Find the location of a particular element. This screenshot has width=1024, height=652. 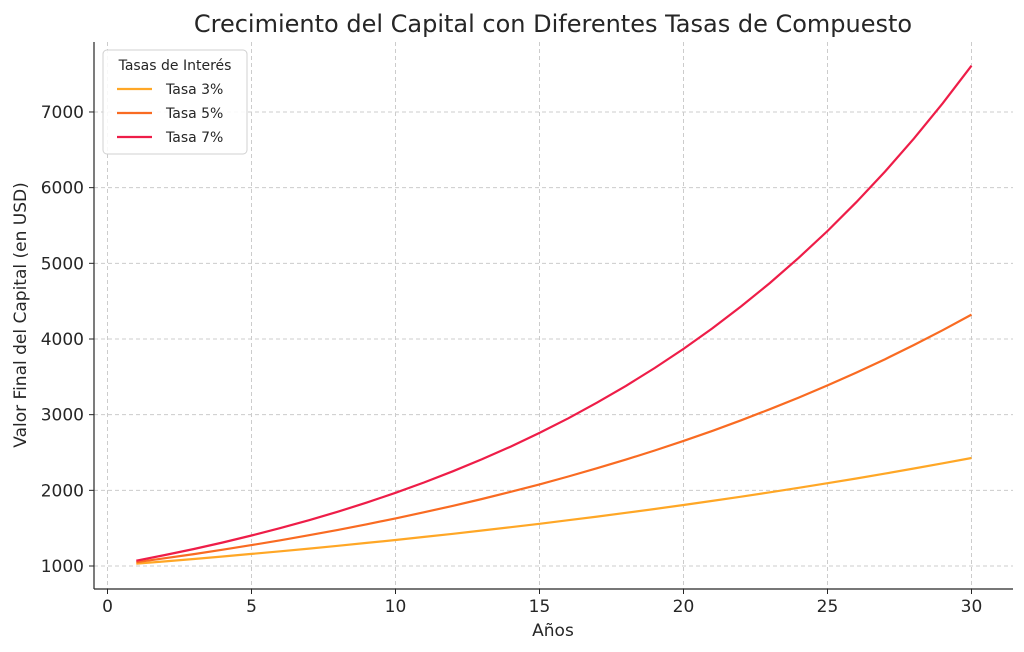

legend: Tasas de Interés Tasa 3% Tasa 5% Tasa 7% is located at coordinates (175, 102).